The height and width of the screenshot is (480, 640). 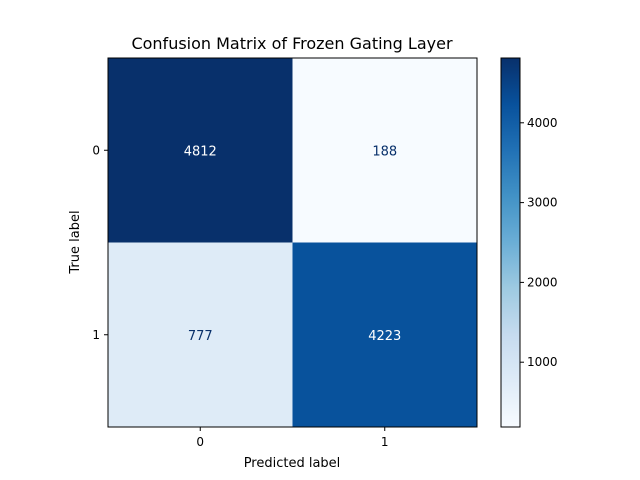 I want to click on cell-value-1-0: 777, so click(x=200, y=336).